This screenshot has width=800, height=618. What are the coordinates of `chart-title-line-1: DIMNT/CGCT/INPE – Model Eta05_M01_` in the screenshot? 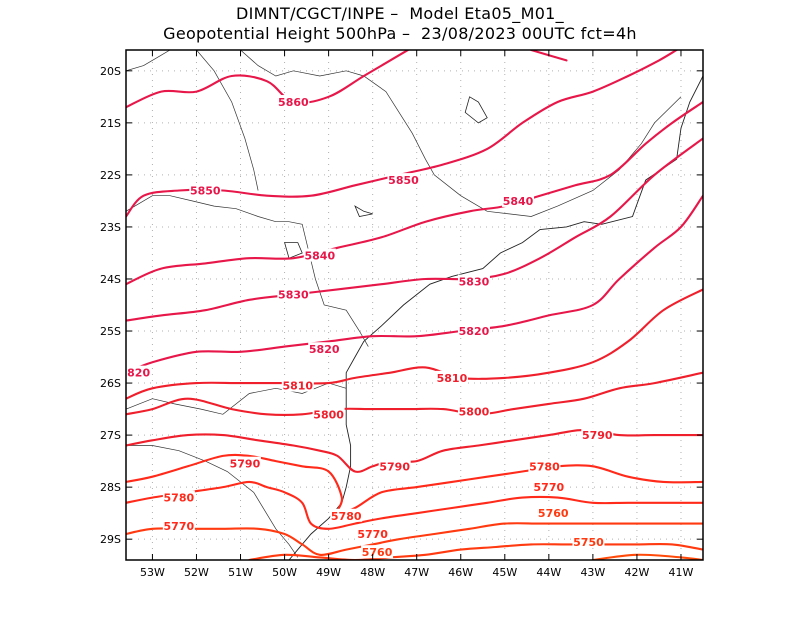 It's located at (400, 13).